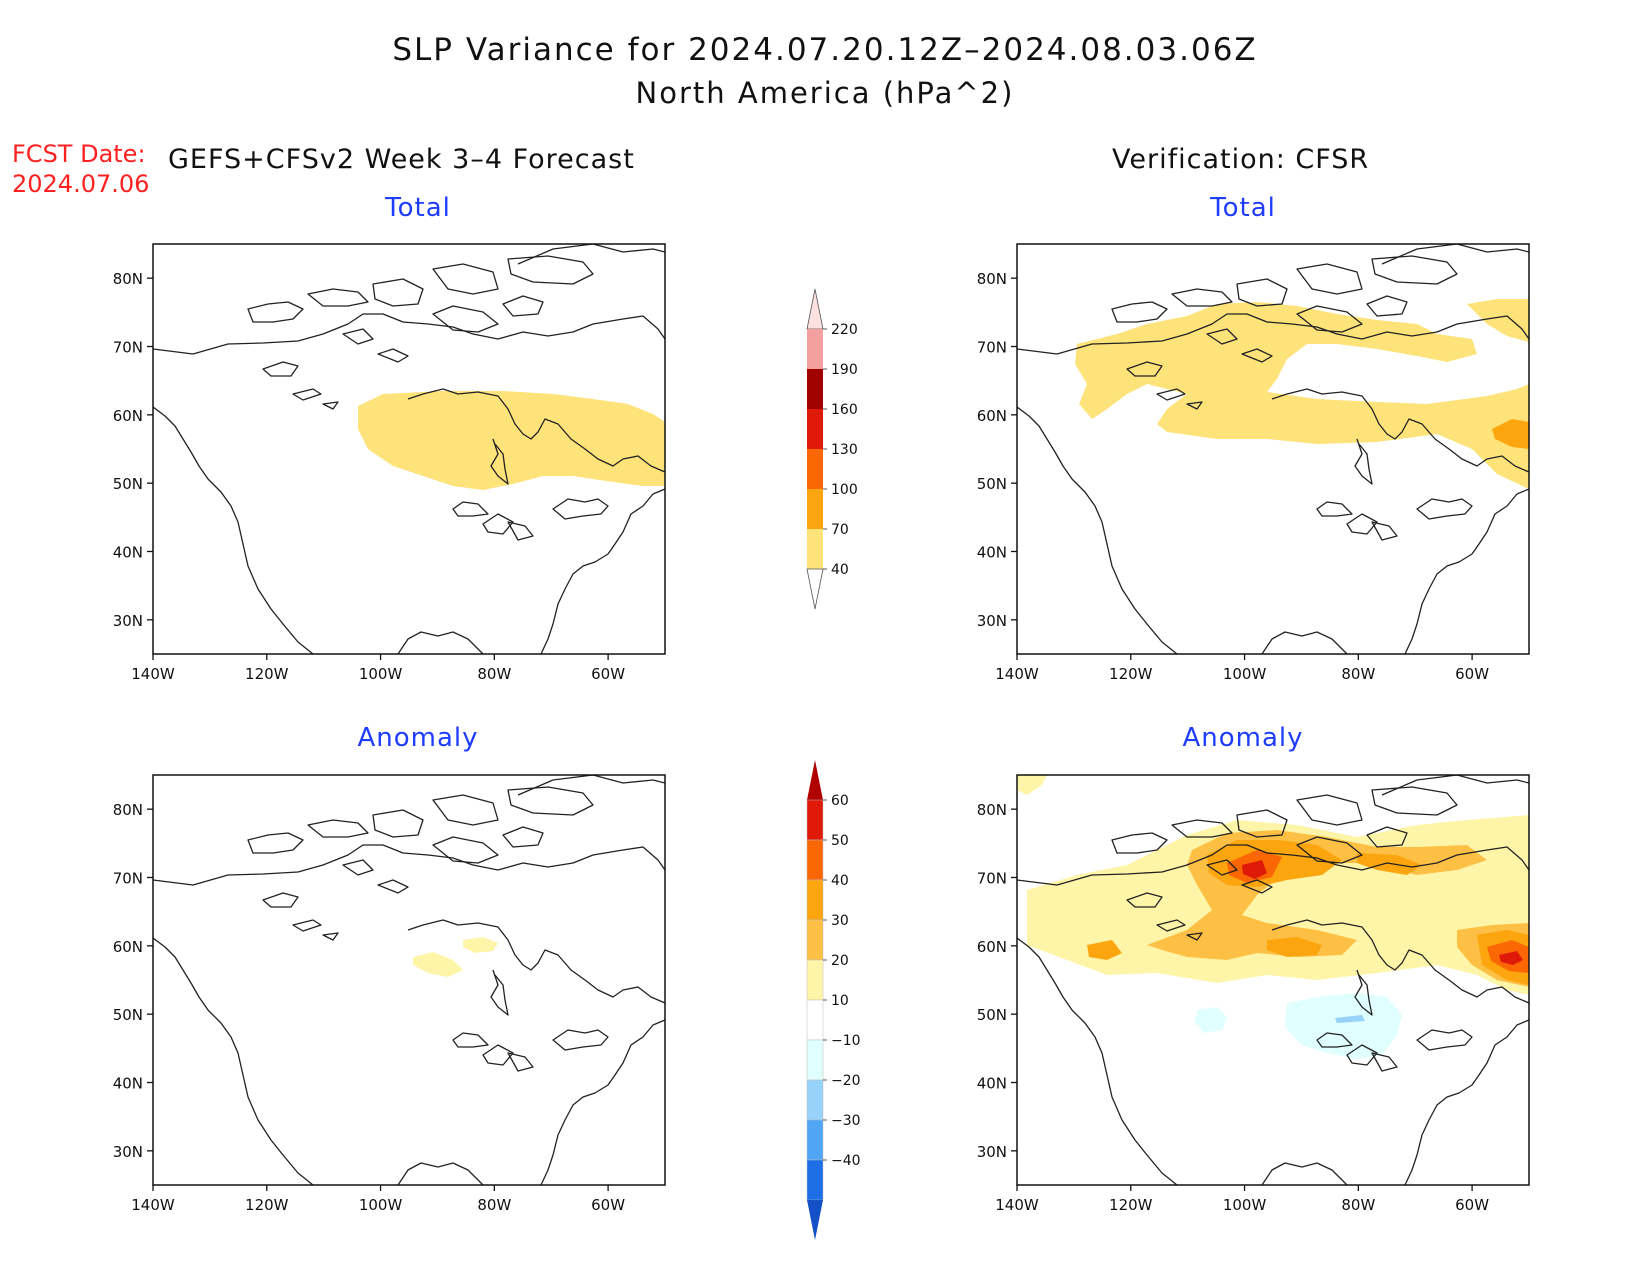  I want to click on field-anomaly-neg20, so click(1350, 1019).